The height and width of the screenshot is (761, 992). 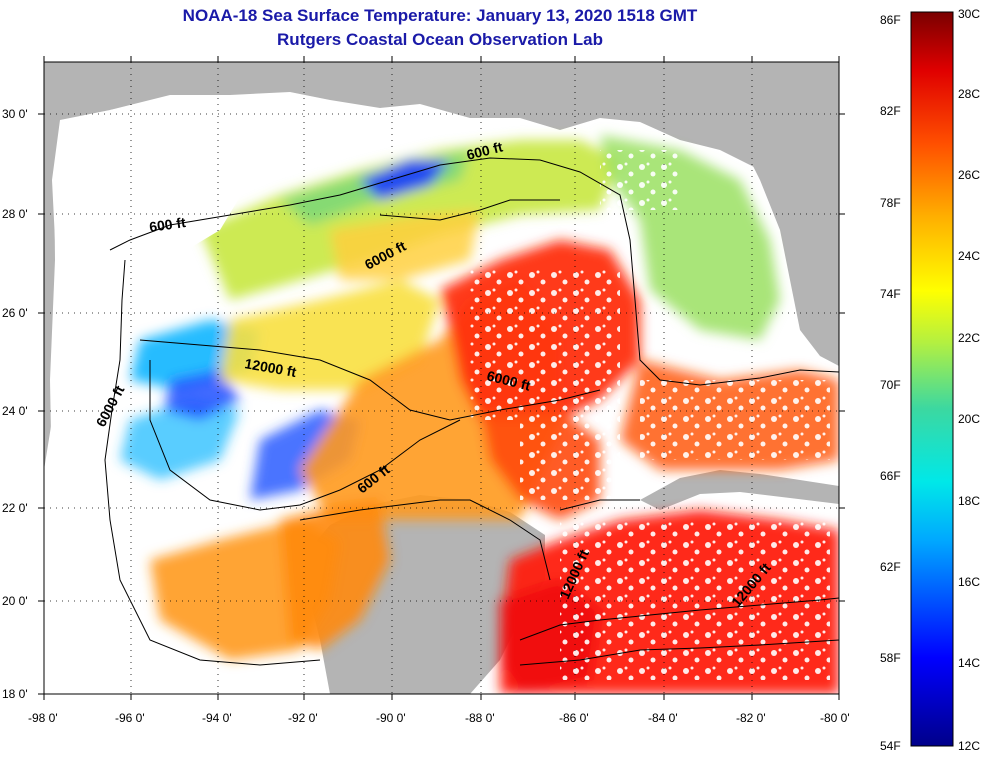 What do you see at coordinates (890, 567) in the screenshot?
I see `cb-f-62: 62F` at bounding box center [890, 567].